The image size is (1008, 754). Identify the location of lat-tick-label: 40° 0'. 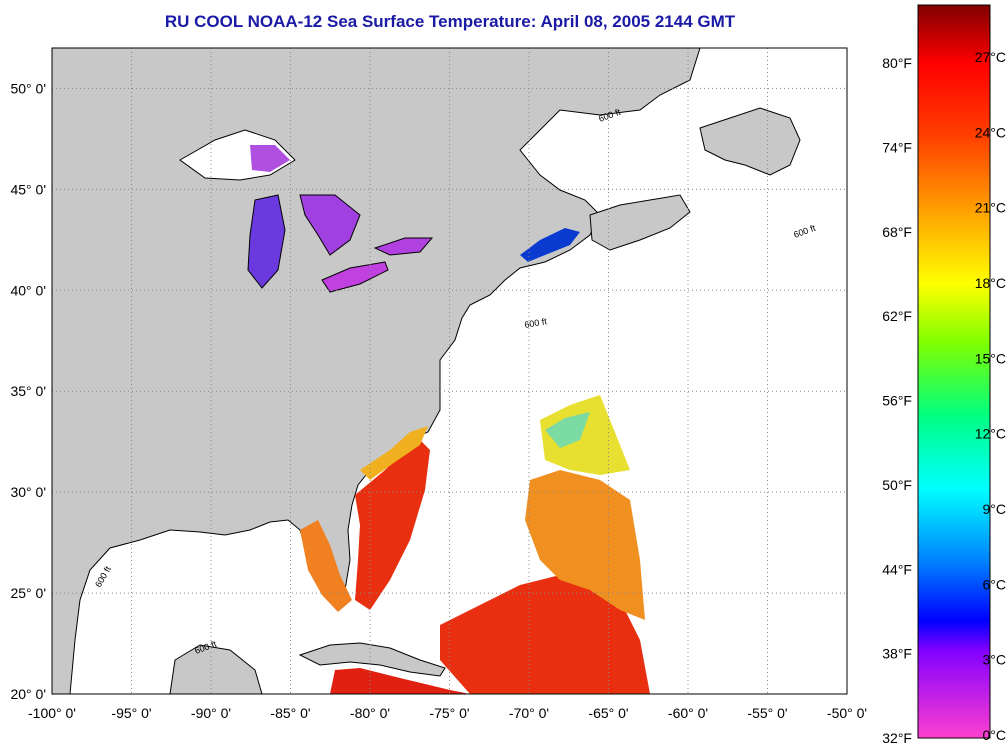
(28, 290).